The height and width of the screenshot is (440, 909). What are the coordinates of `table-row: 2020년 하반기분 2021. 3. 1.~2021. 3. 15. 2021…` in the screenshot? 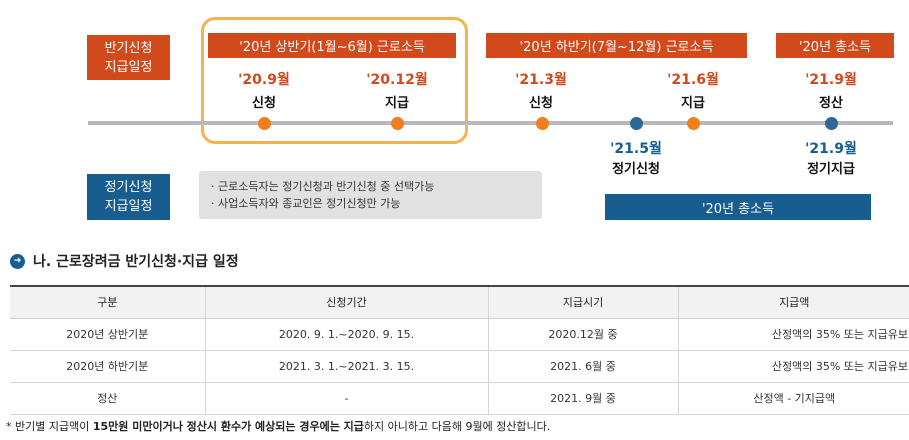 It's located at (459, 366).